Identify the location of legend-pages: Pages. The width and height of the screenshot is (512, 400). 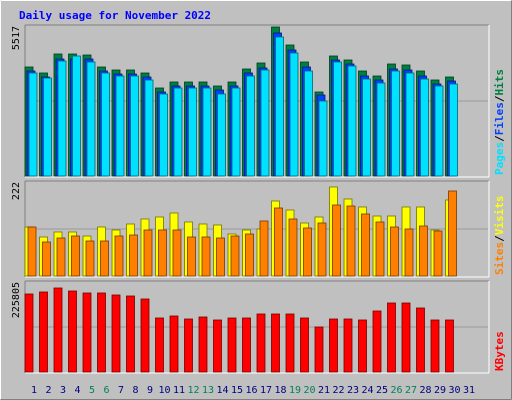
(499, 158).